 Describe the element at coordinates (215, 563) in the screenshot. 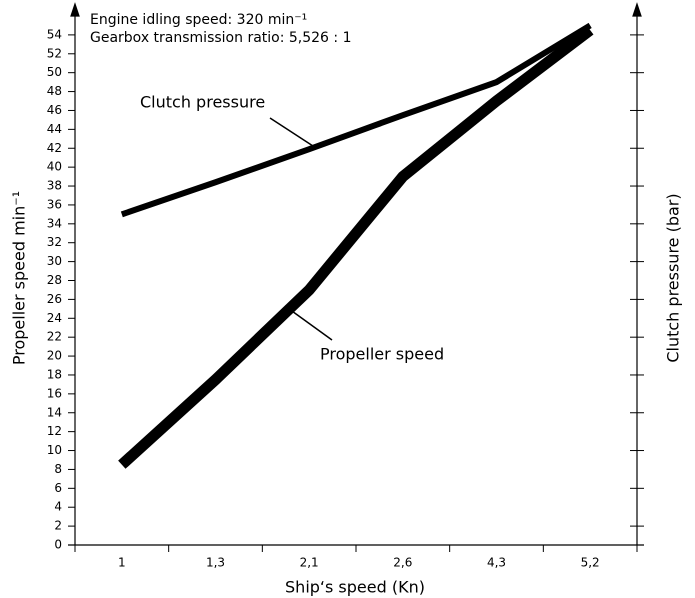

I see `x-tick-label: 1,3` at that location.